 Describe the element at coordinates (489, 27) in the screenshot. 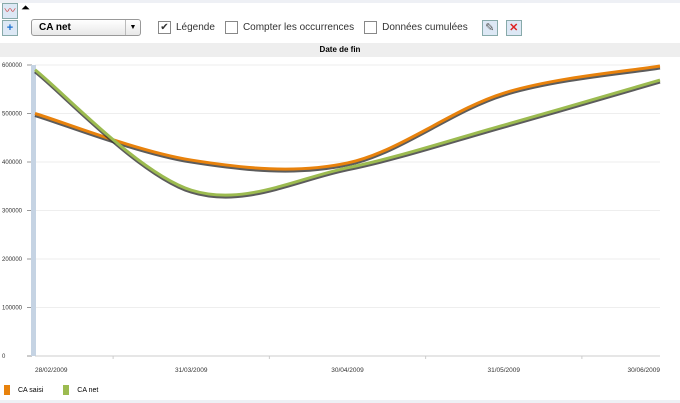

I see `edit-pencil-icon: ✎` at that location.